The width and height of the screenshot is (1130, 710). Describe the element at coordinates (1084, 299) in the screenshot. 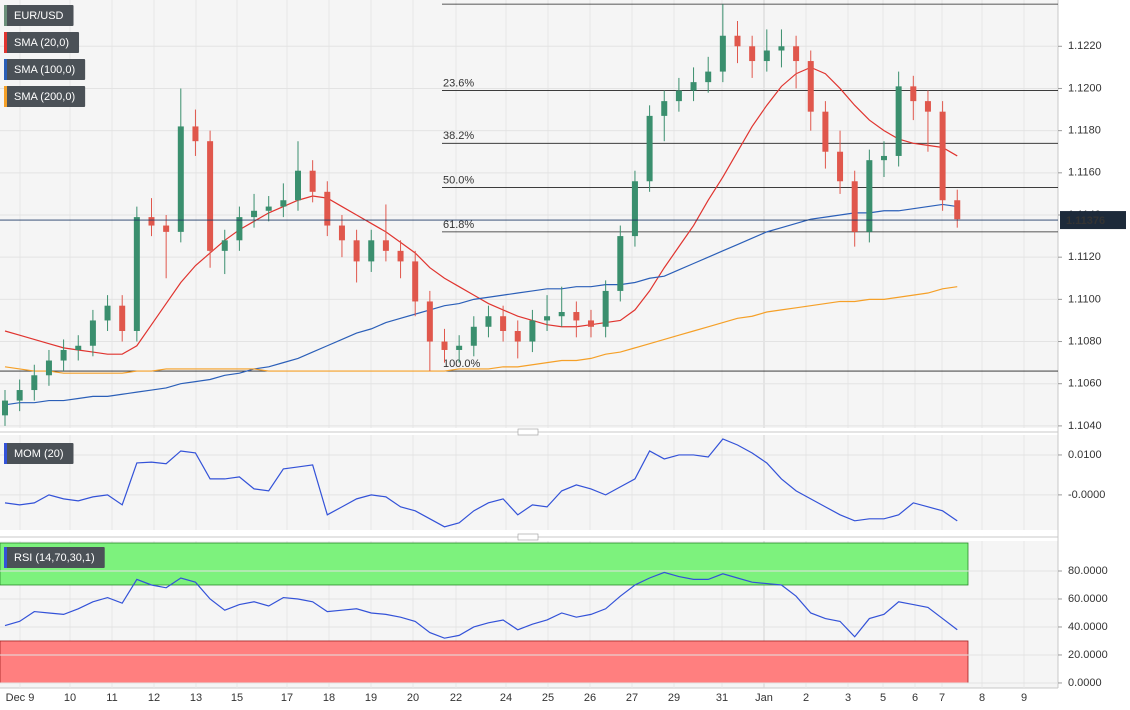

I see `y-tick-label: 1.1100` at that location.